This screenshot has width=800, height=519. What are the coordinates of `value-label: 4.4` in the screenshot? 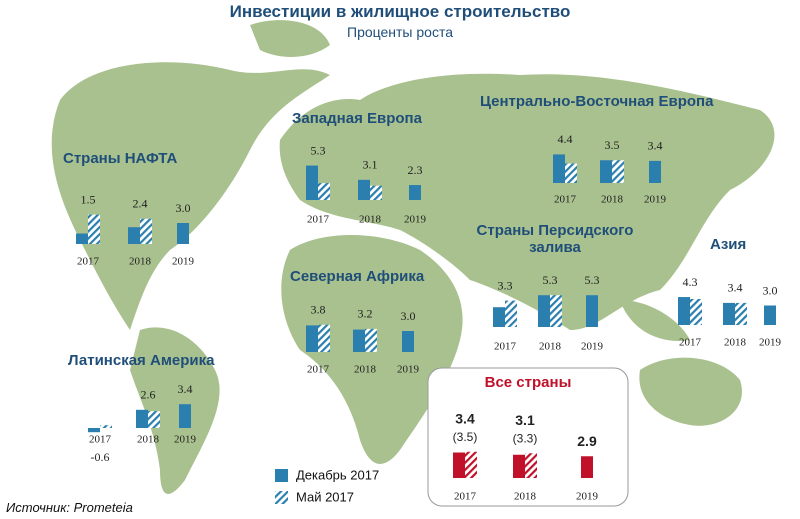 It's located at (565, 139).